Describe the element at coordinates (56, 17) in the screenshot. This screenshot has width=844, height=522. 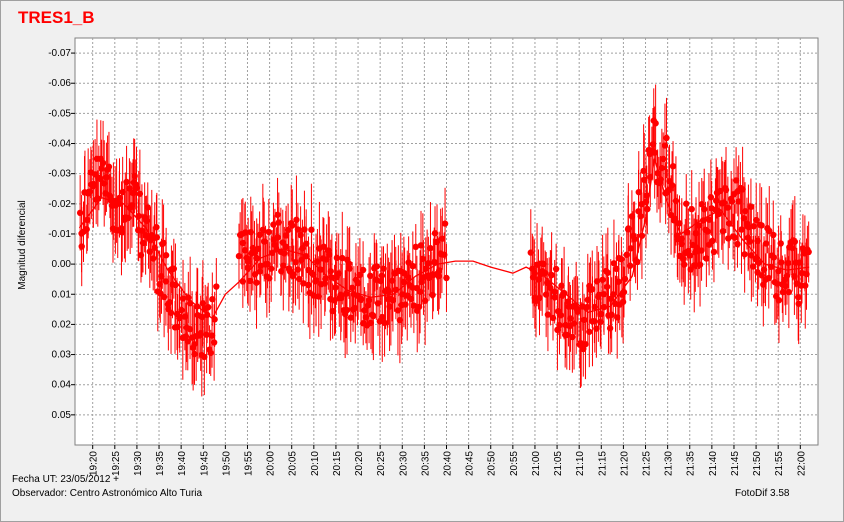
I see `chart-title: TRES1_B` at that location.